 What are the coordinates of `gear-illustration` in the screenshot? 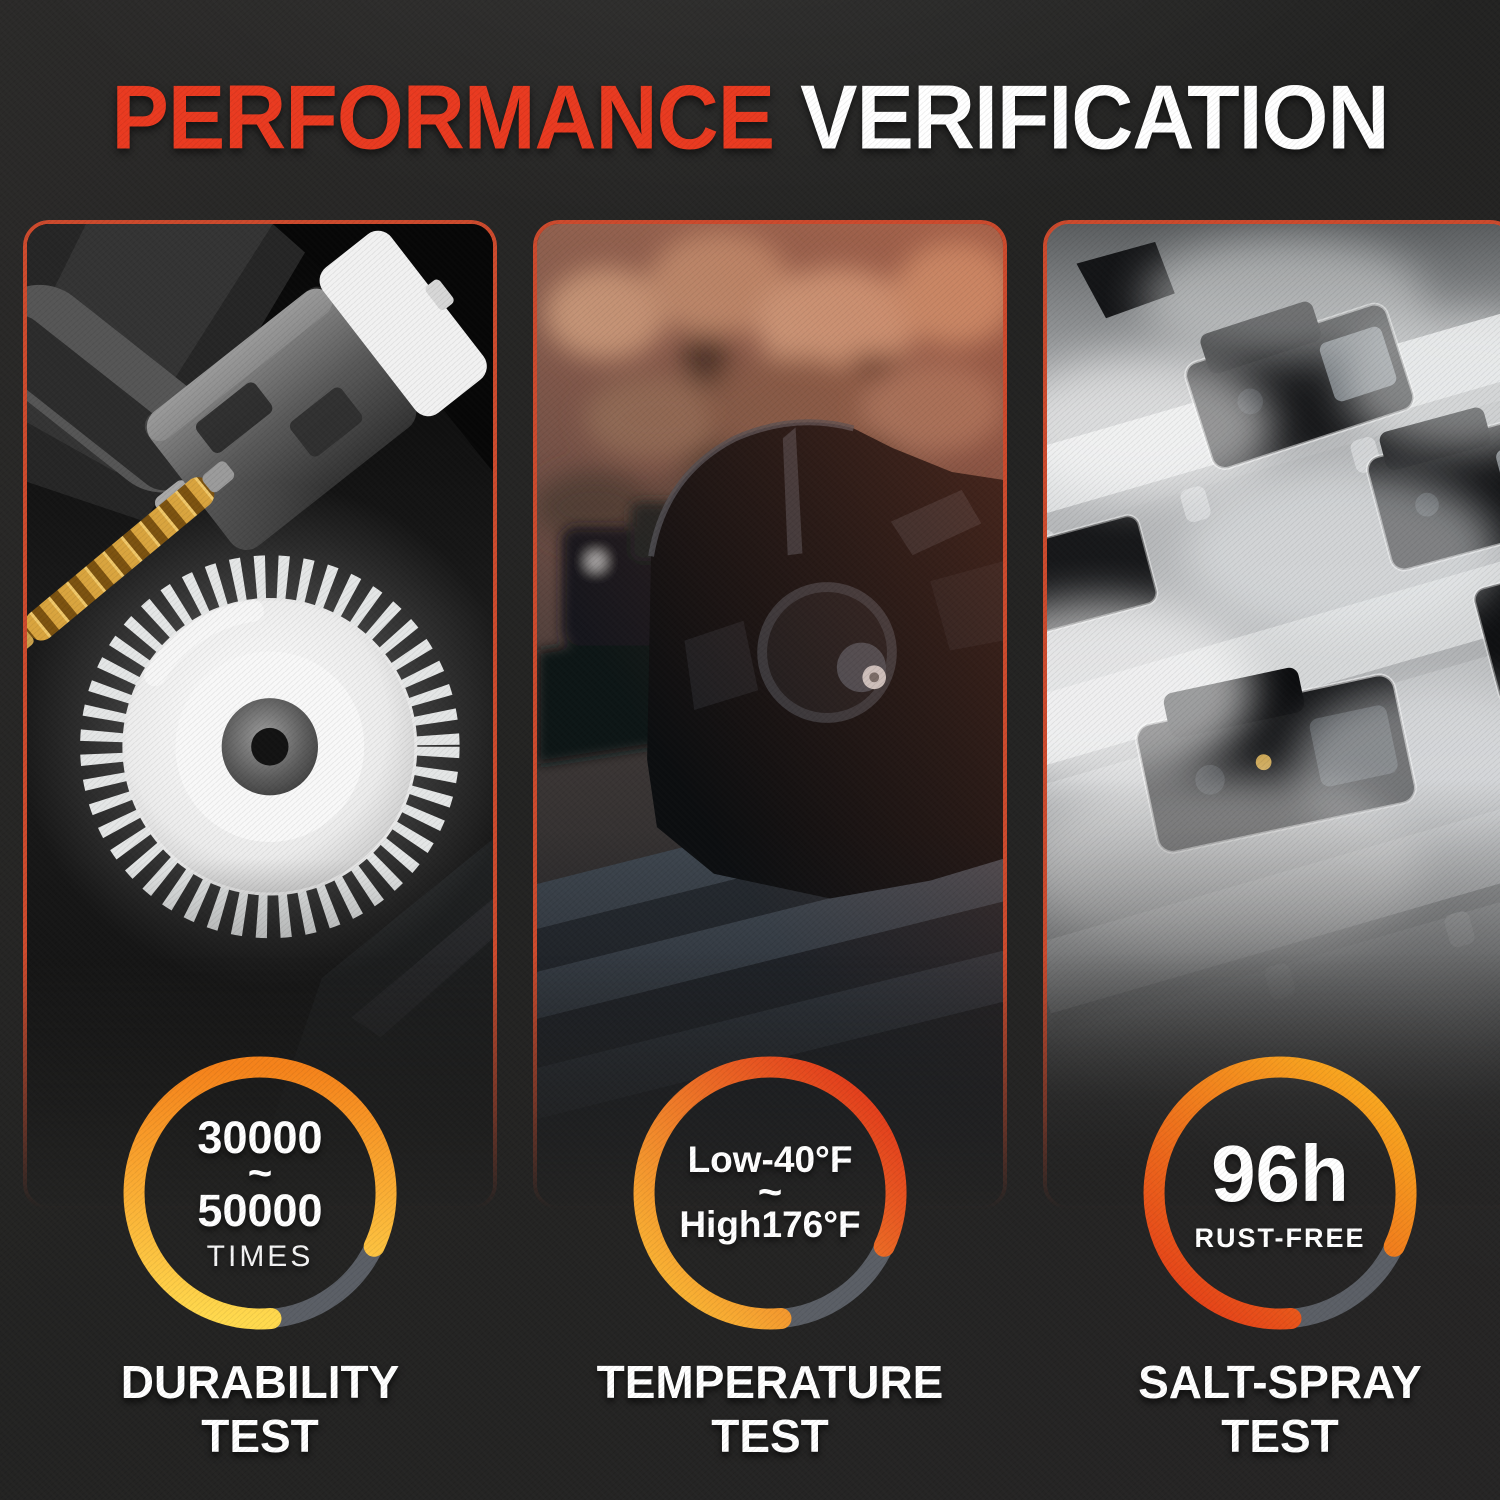 It's located at (270, 747).